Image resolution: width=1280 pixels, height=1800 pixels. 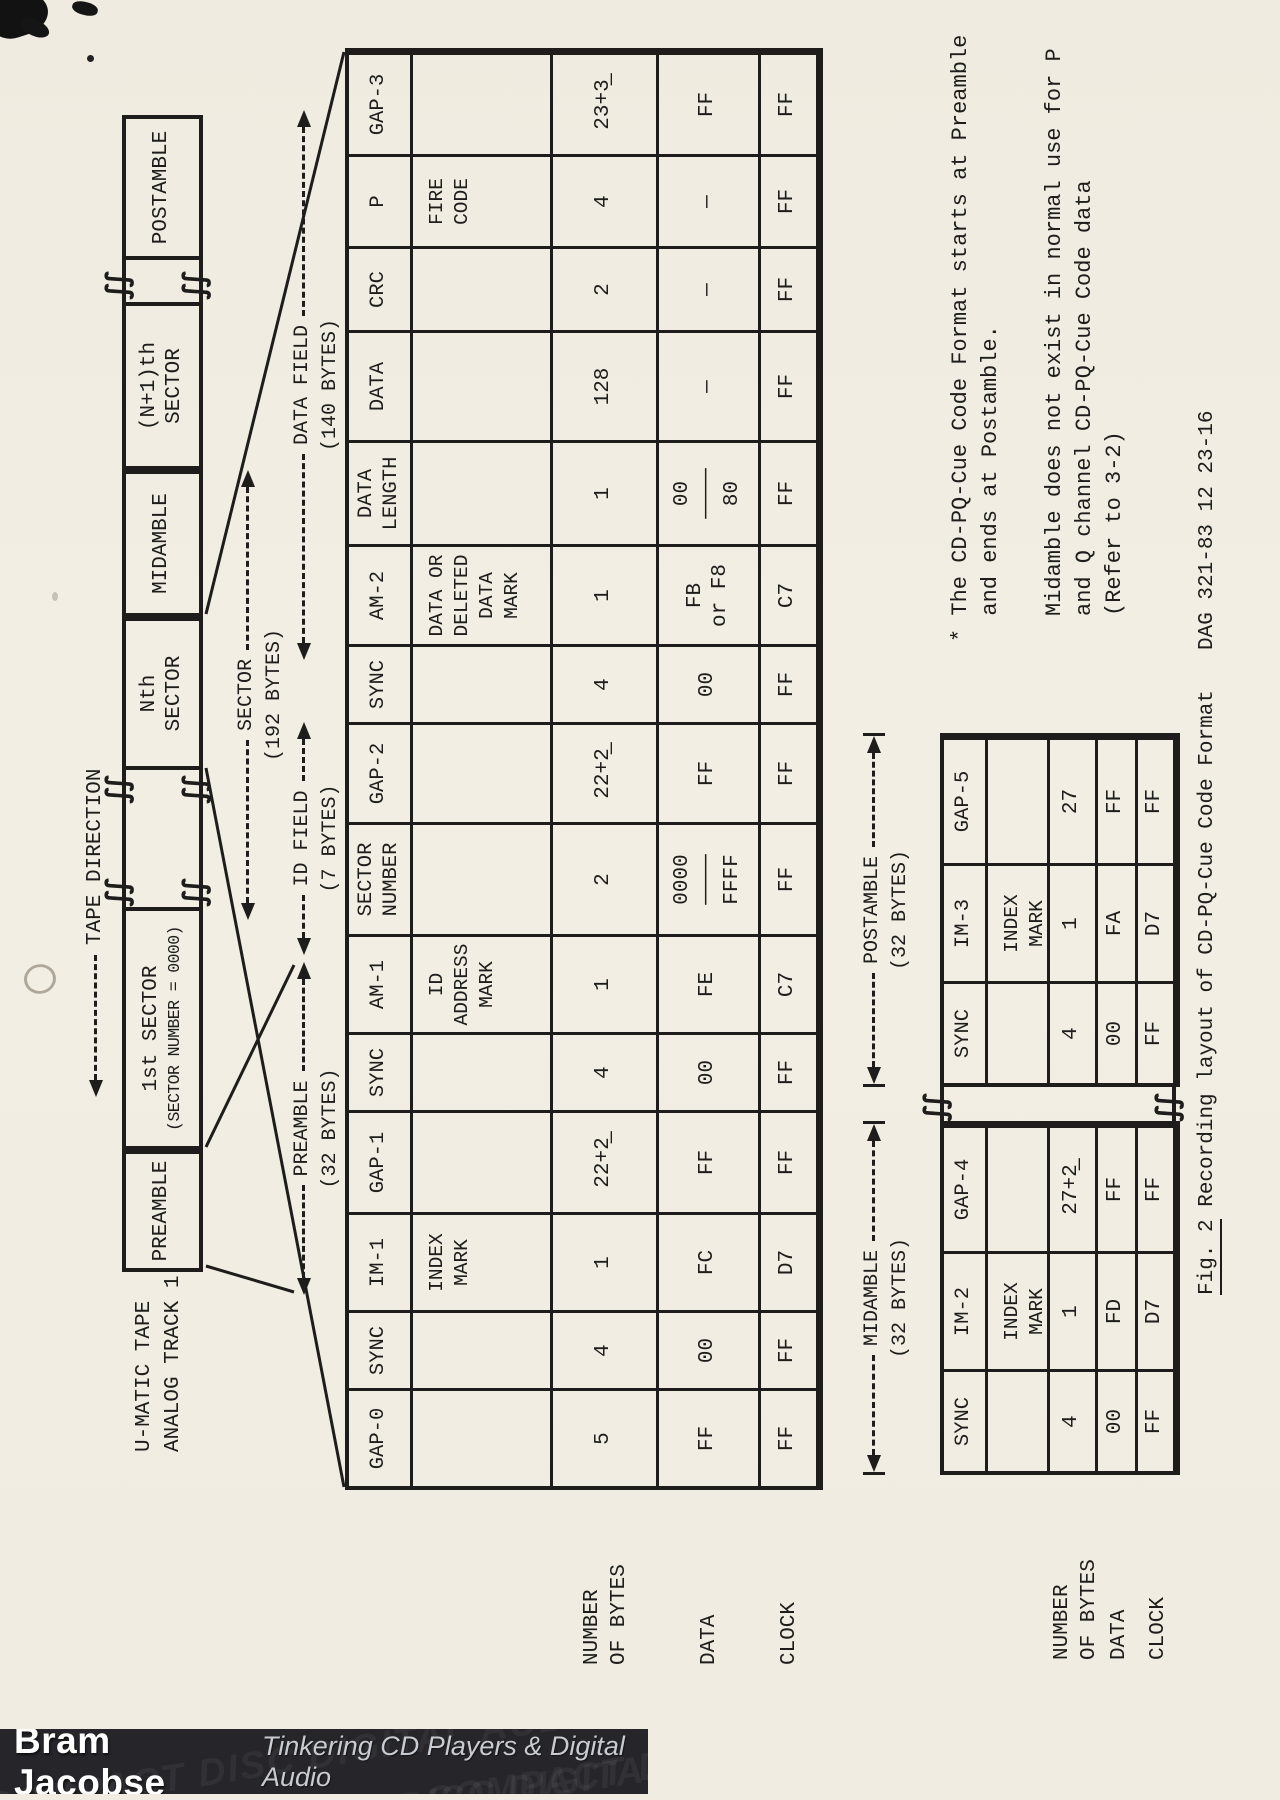 I want to click on table-cell-clock: D7, so click(x=1157, y=922).